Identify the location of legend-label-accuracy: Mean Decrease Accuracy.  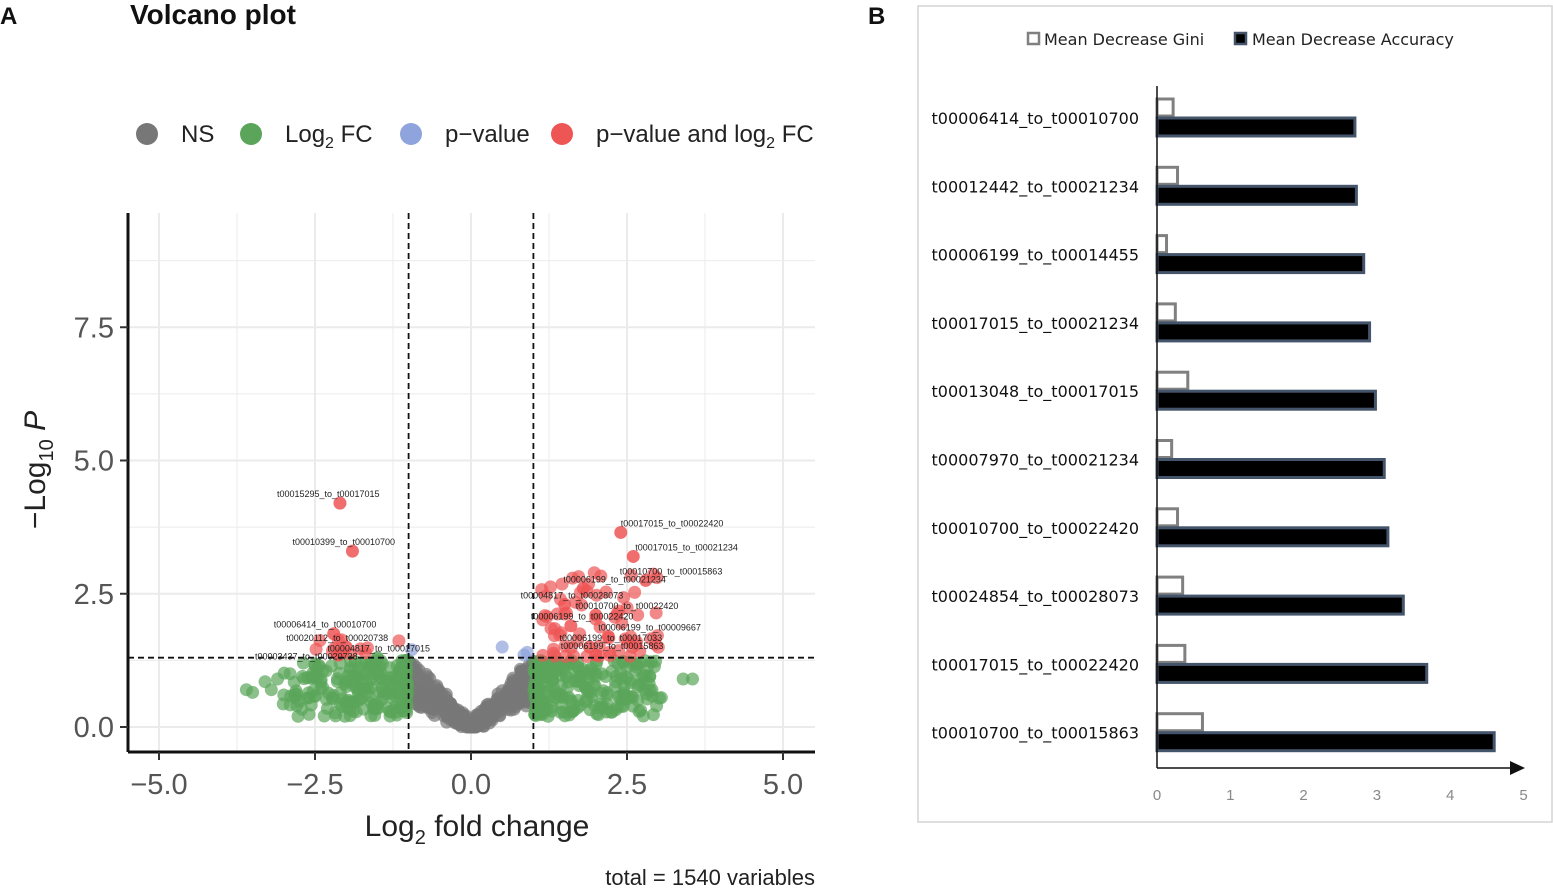
(1353, 39).